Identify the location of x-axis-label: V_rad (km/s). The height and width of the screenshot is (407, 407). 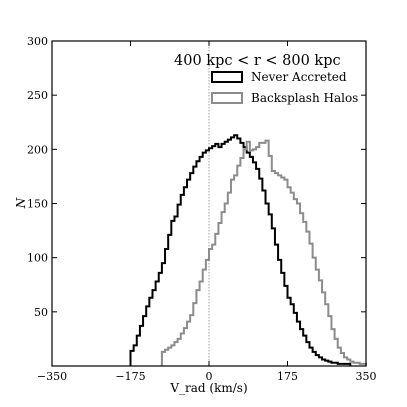
(208, 388).